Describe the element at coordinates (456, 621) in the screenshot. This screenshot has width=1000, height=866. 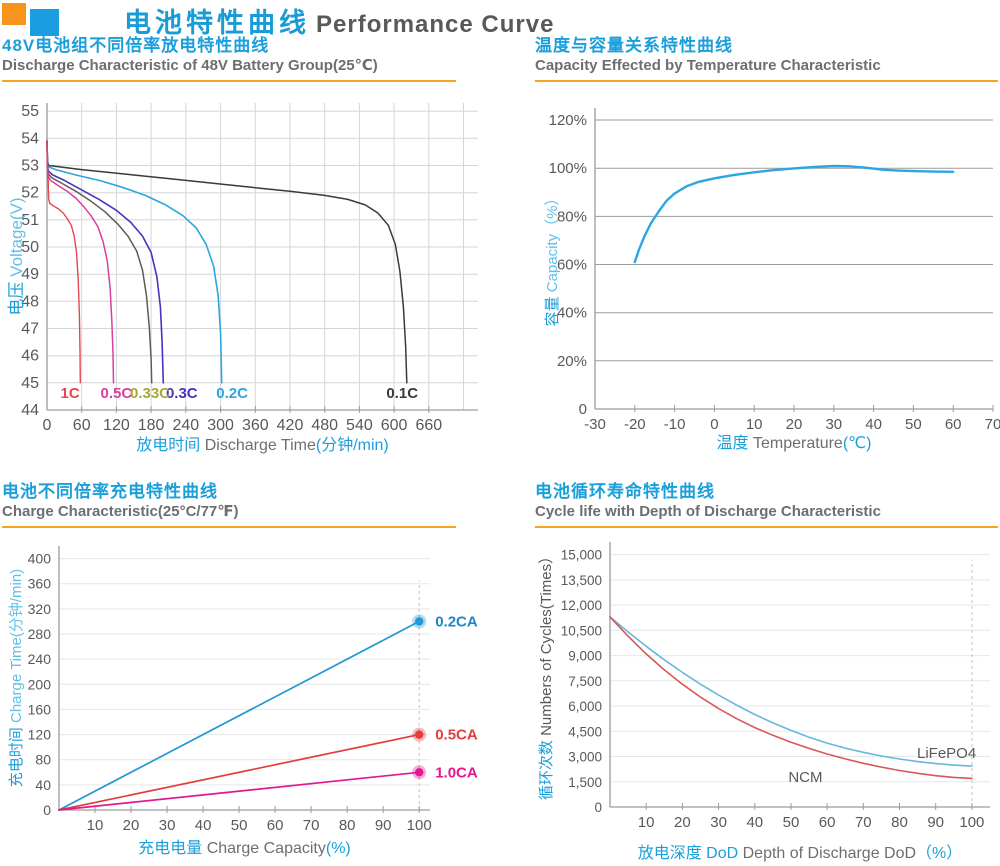
I see `svg-text: 0.2CA` at that location.